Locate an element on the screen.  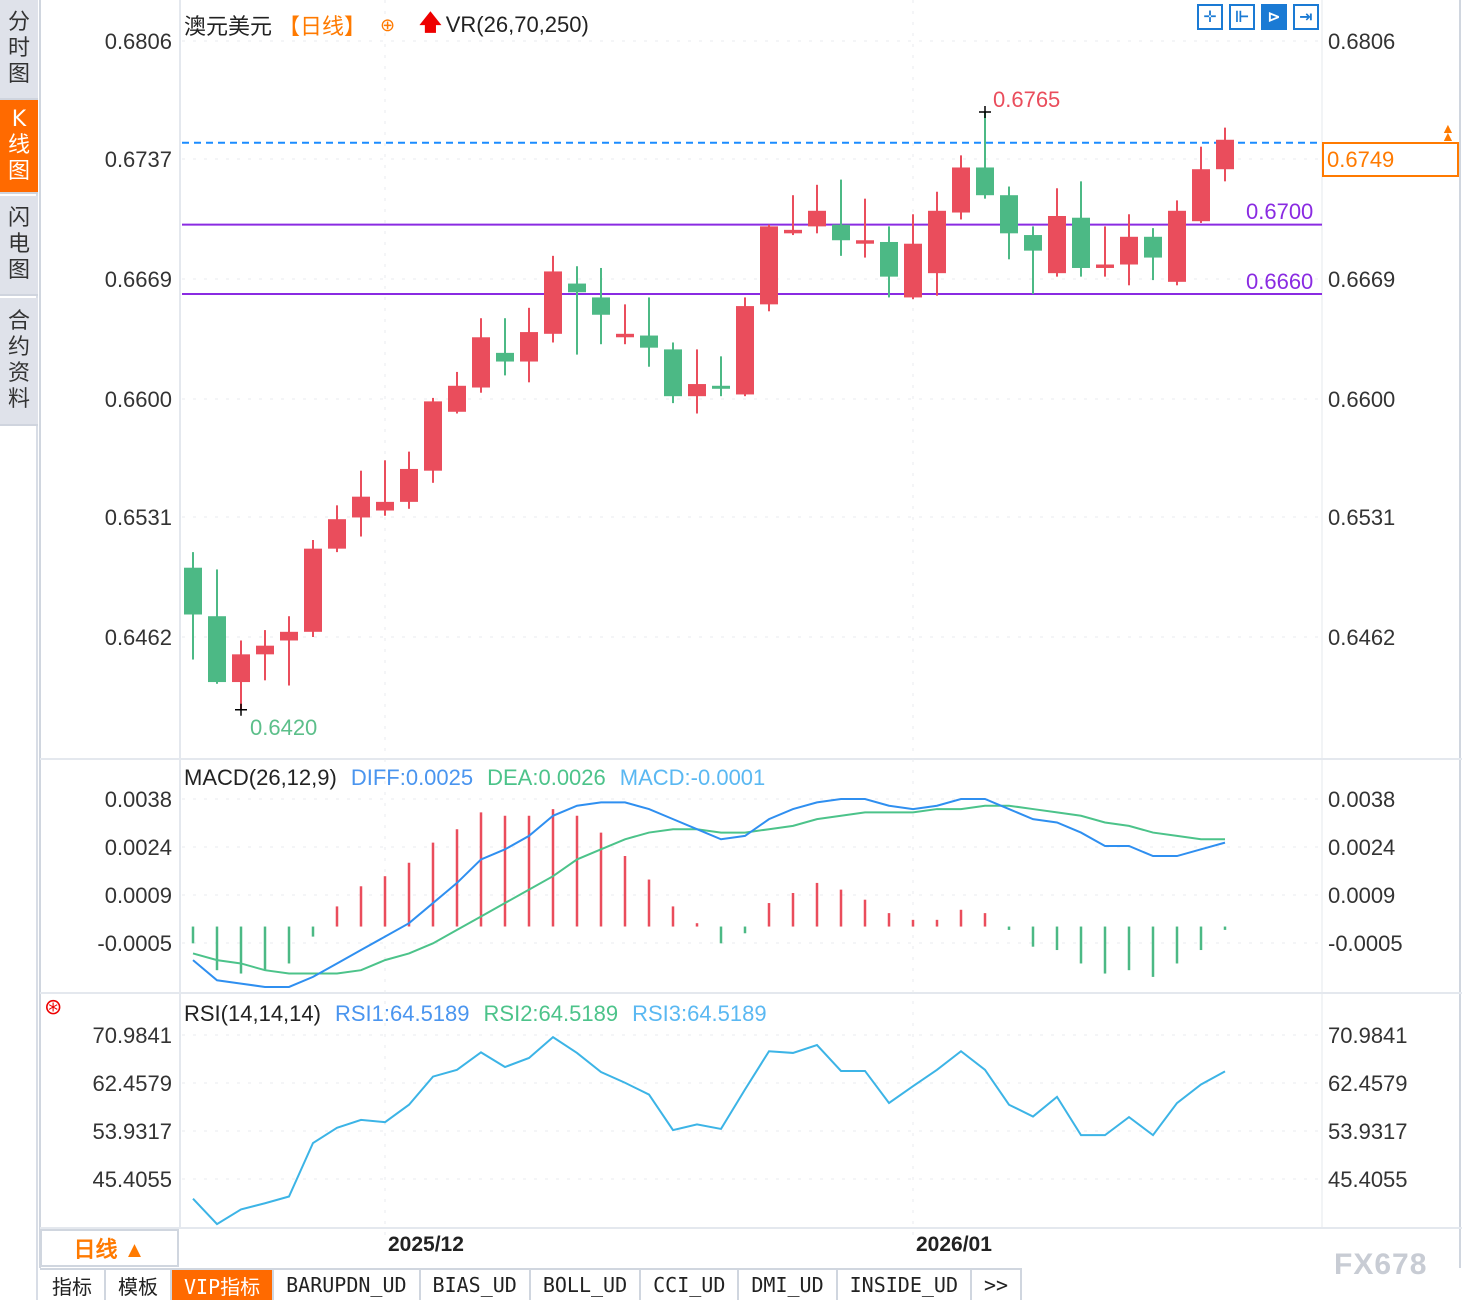
crosshair-icon: ✛ is located at coordinates (1210, 17).